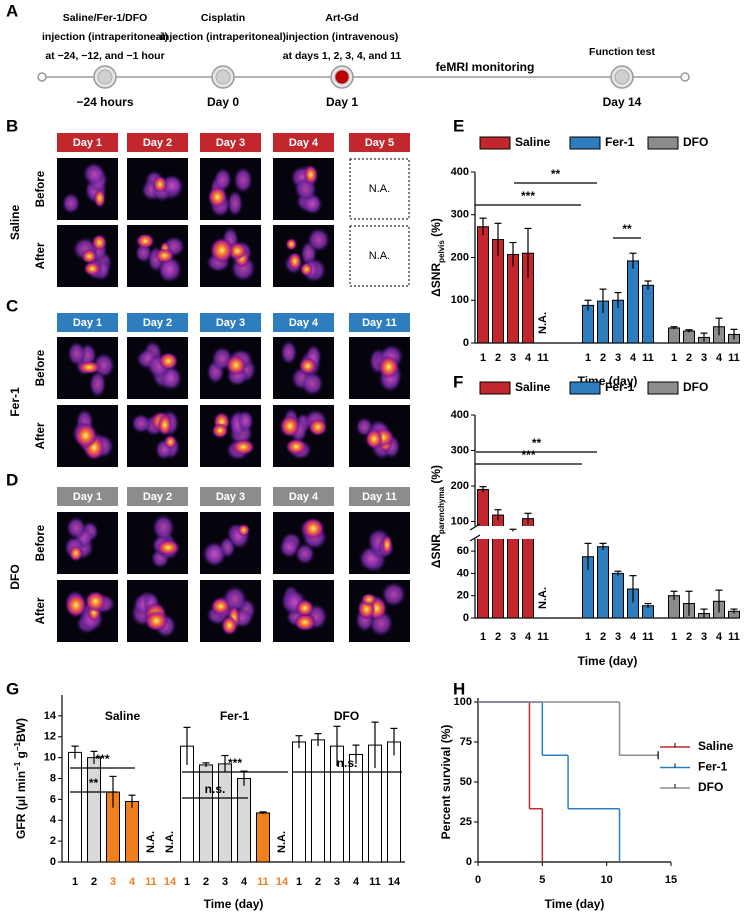  What do you see at coordinates (341, 18) in the screenshot?
I see `event-text: Art-Gd` at bounding box center [341, 18].